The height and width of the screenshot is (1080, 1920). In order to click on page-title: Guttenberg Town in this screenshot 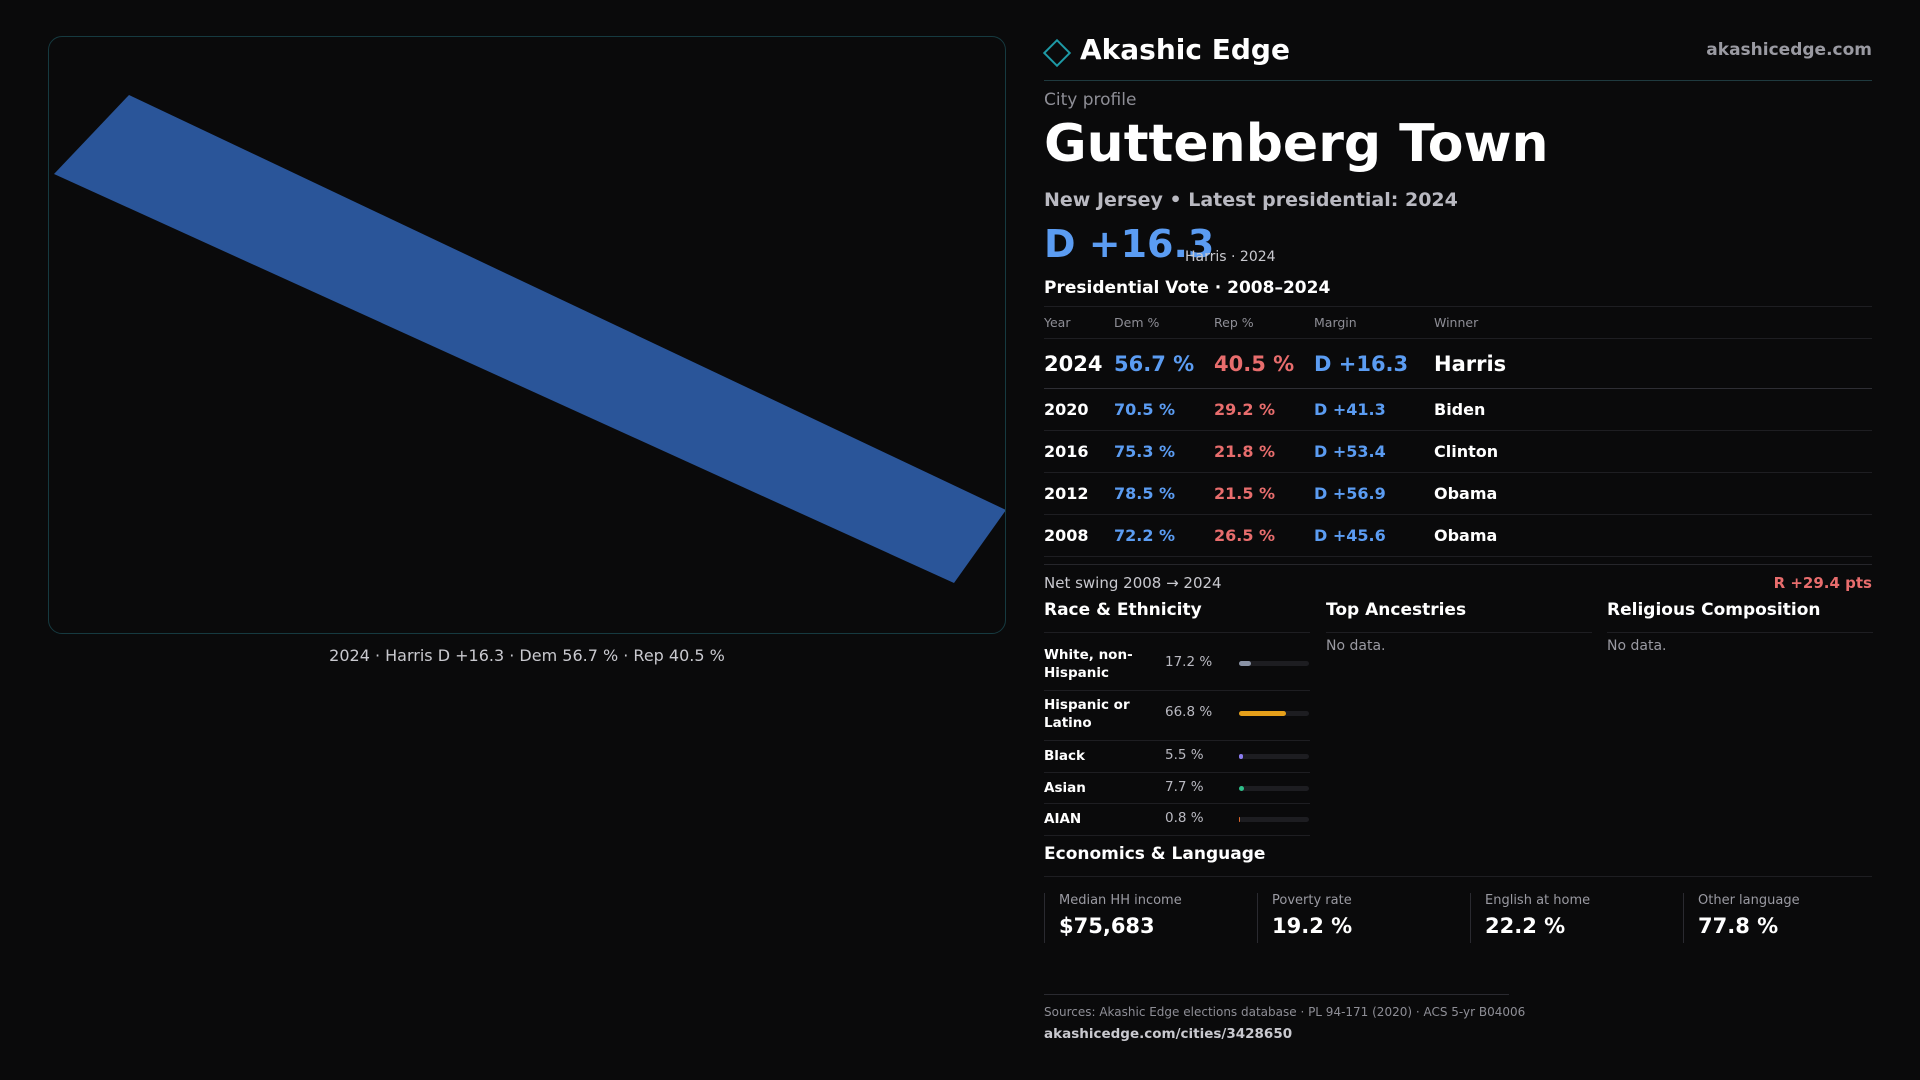, I will do `click(1296, 144)`.